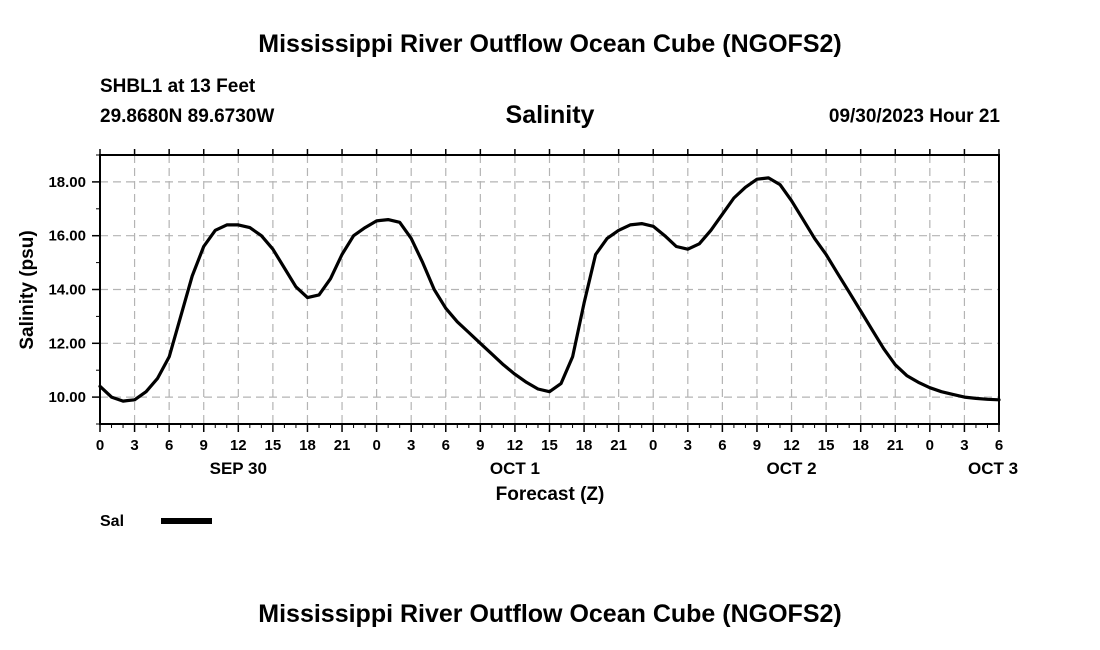  What do you see at coordinates (238, 468) in the screenshot?
I see `day-label: SEP 30` at bounding box center [238, 468].